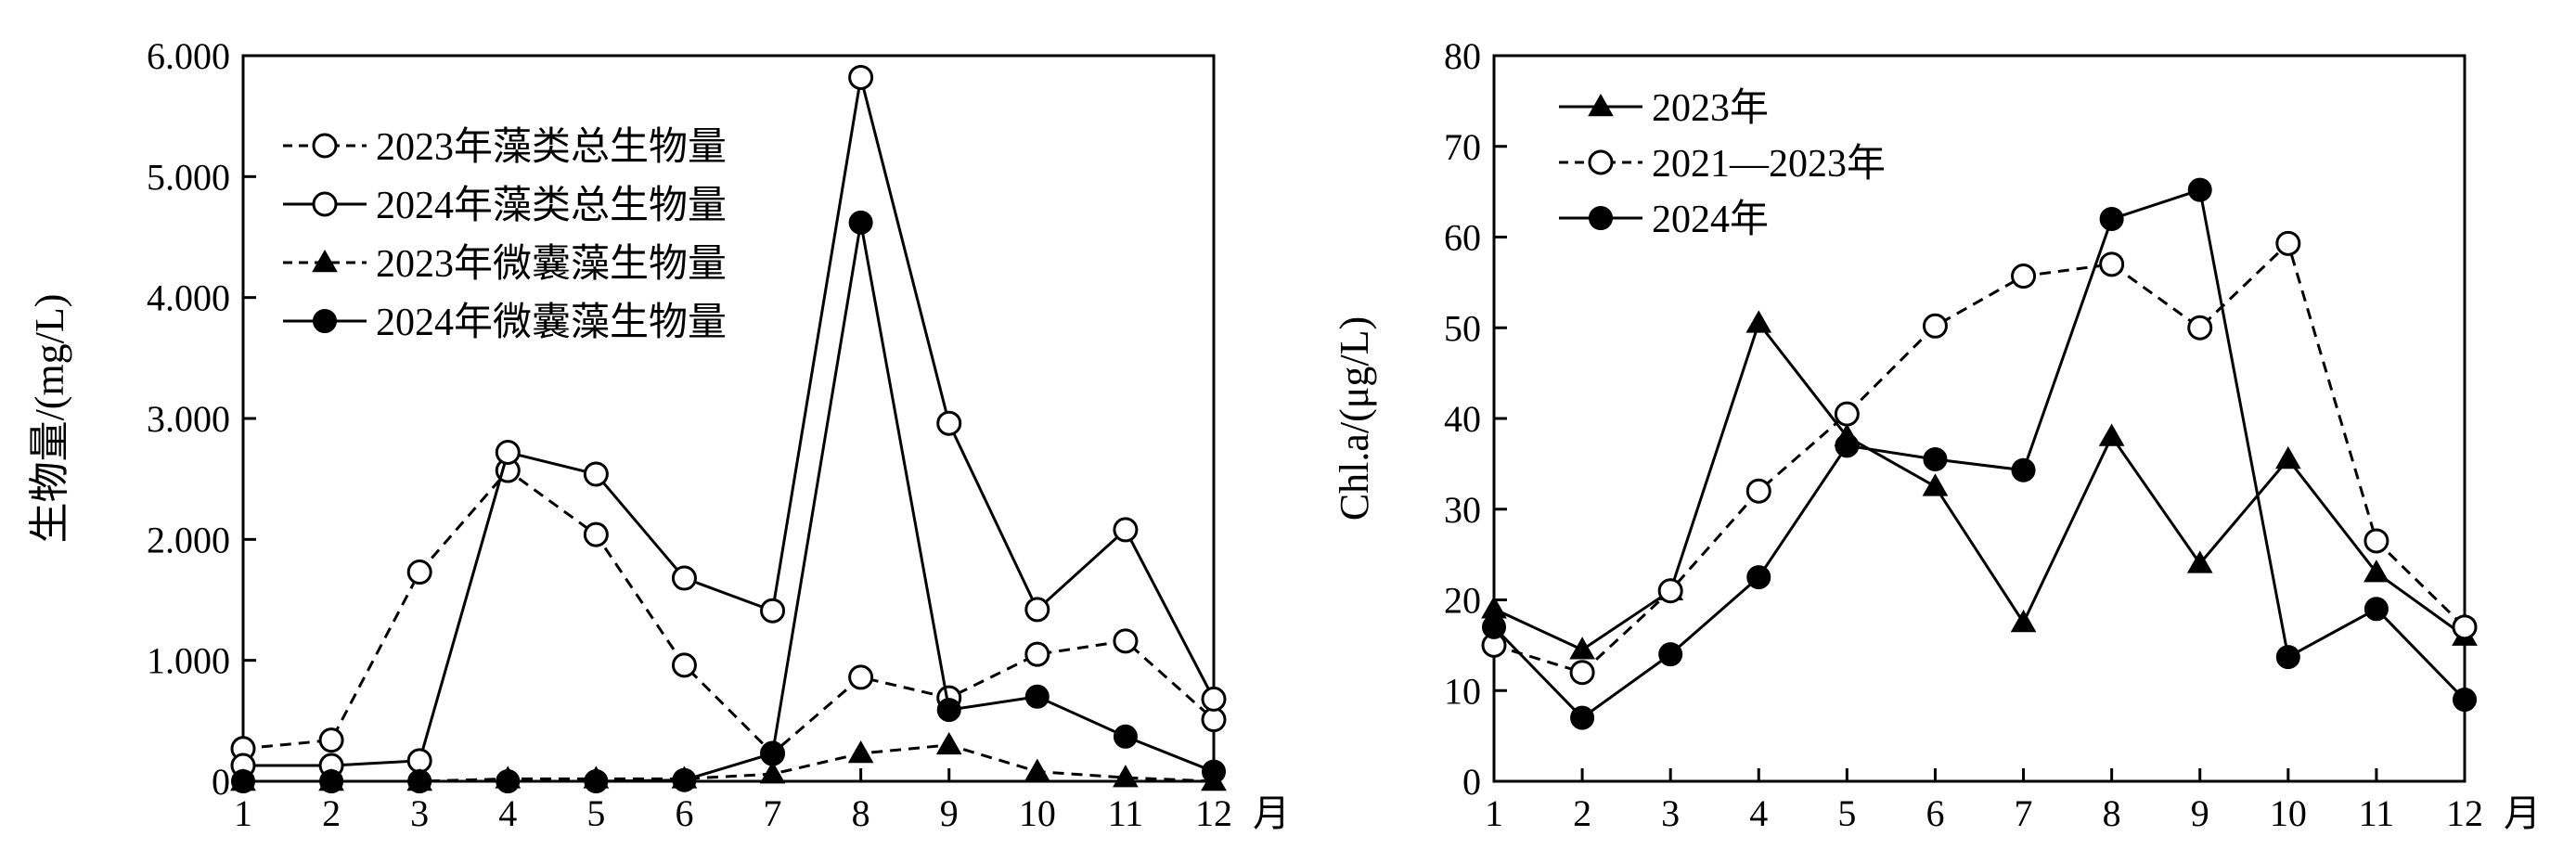  Describe the element at coordinates (188, 419) in the screenshot. I see `y-tick-label: 3.000` at that location.